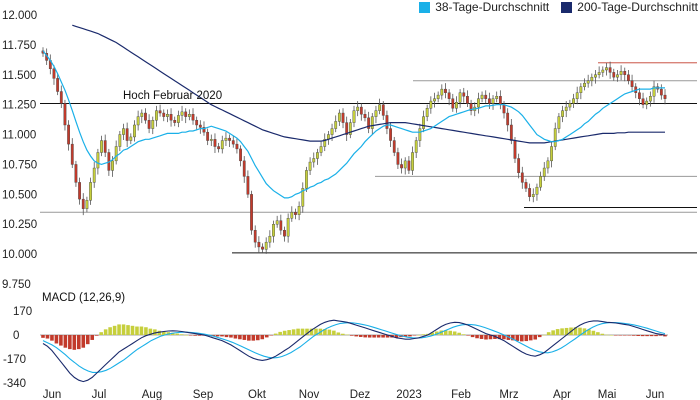  Describe the element at coordinates (409, 394) in the screenshot. I see `x-tick-label: 2023` at that location.